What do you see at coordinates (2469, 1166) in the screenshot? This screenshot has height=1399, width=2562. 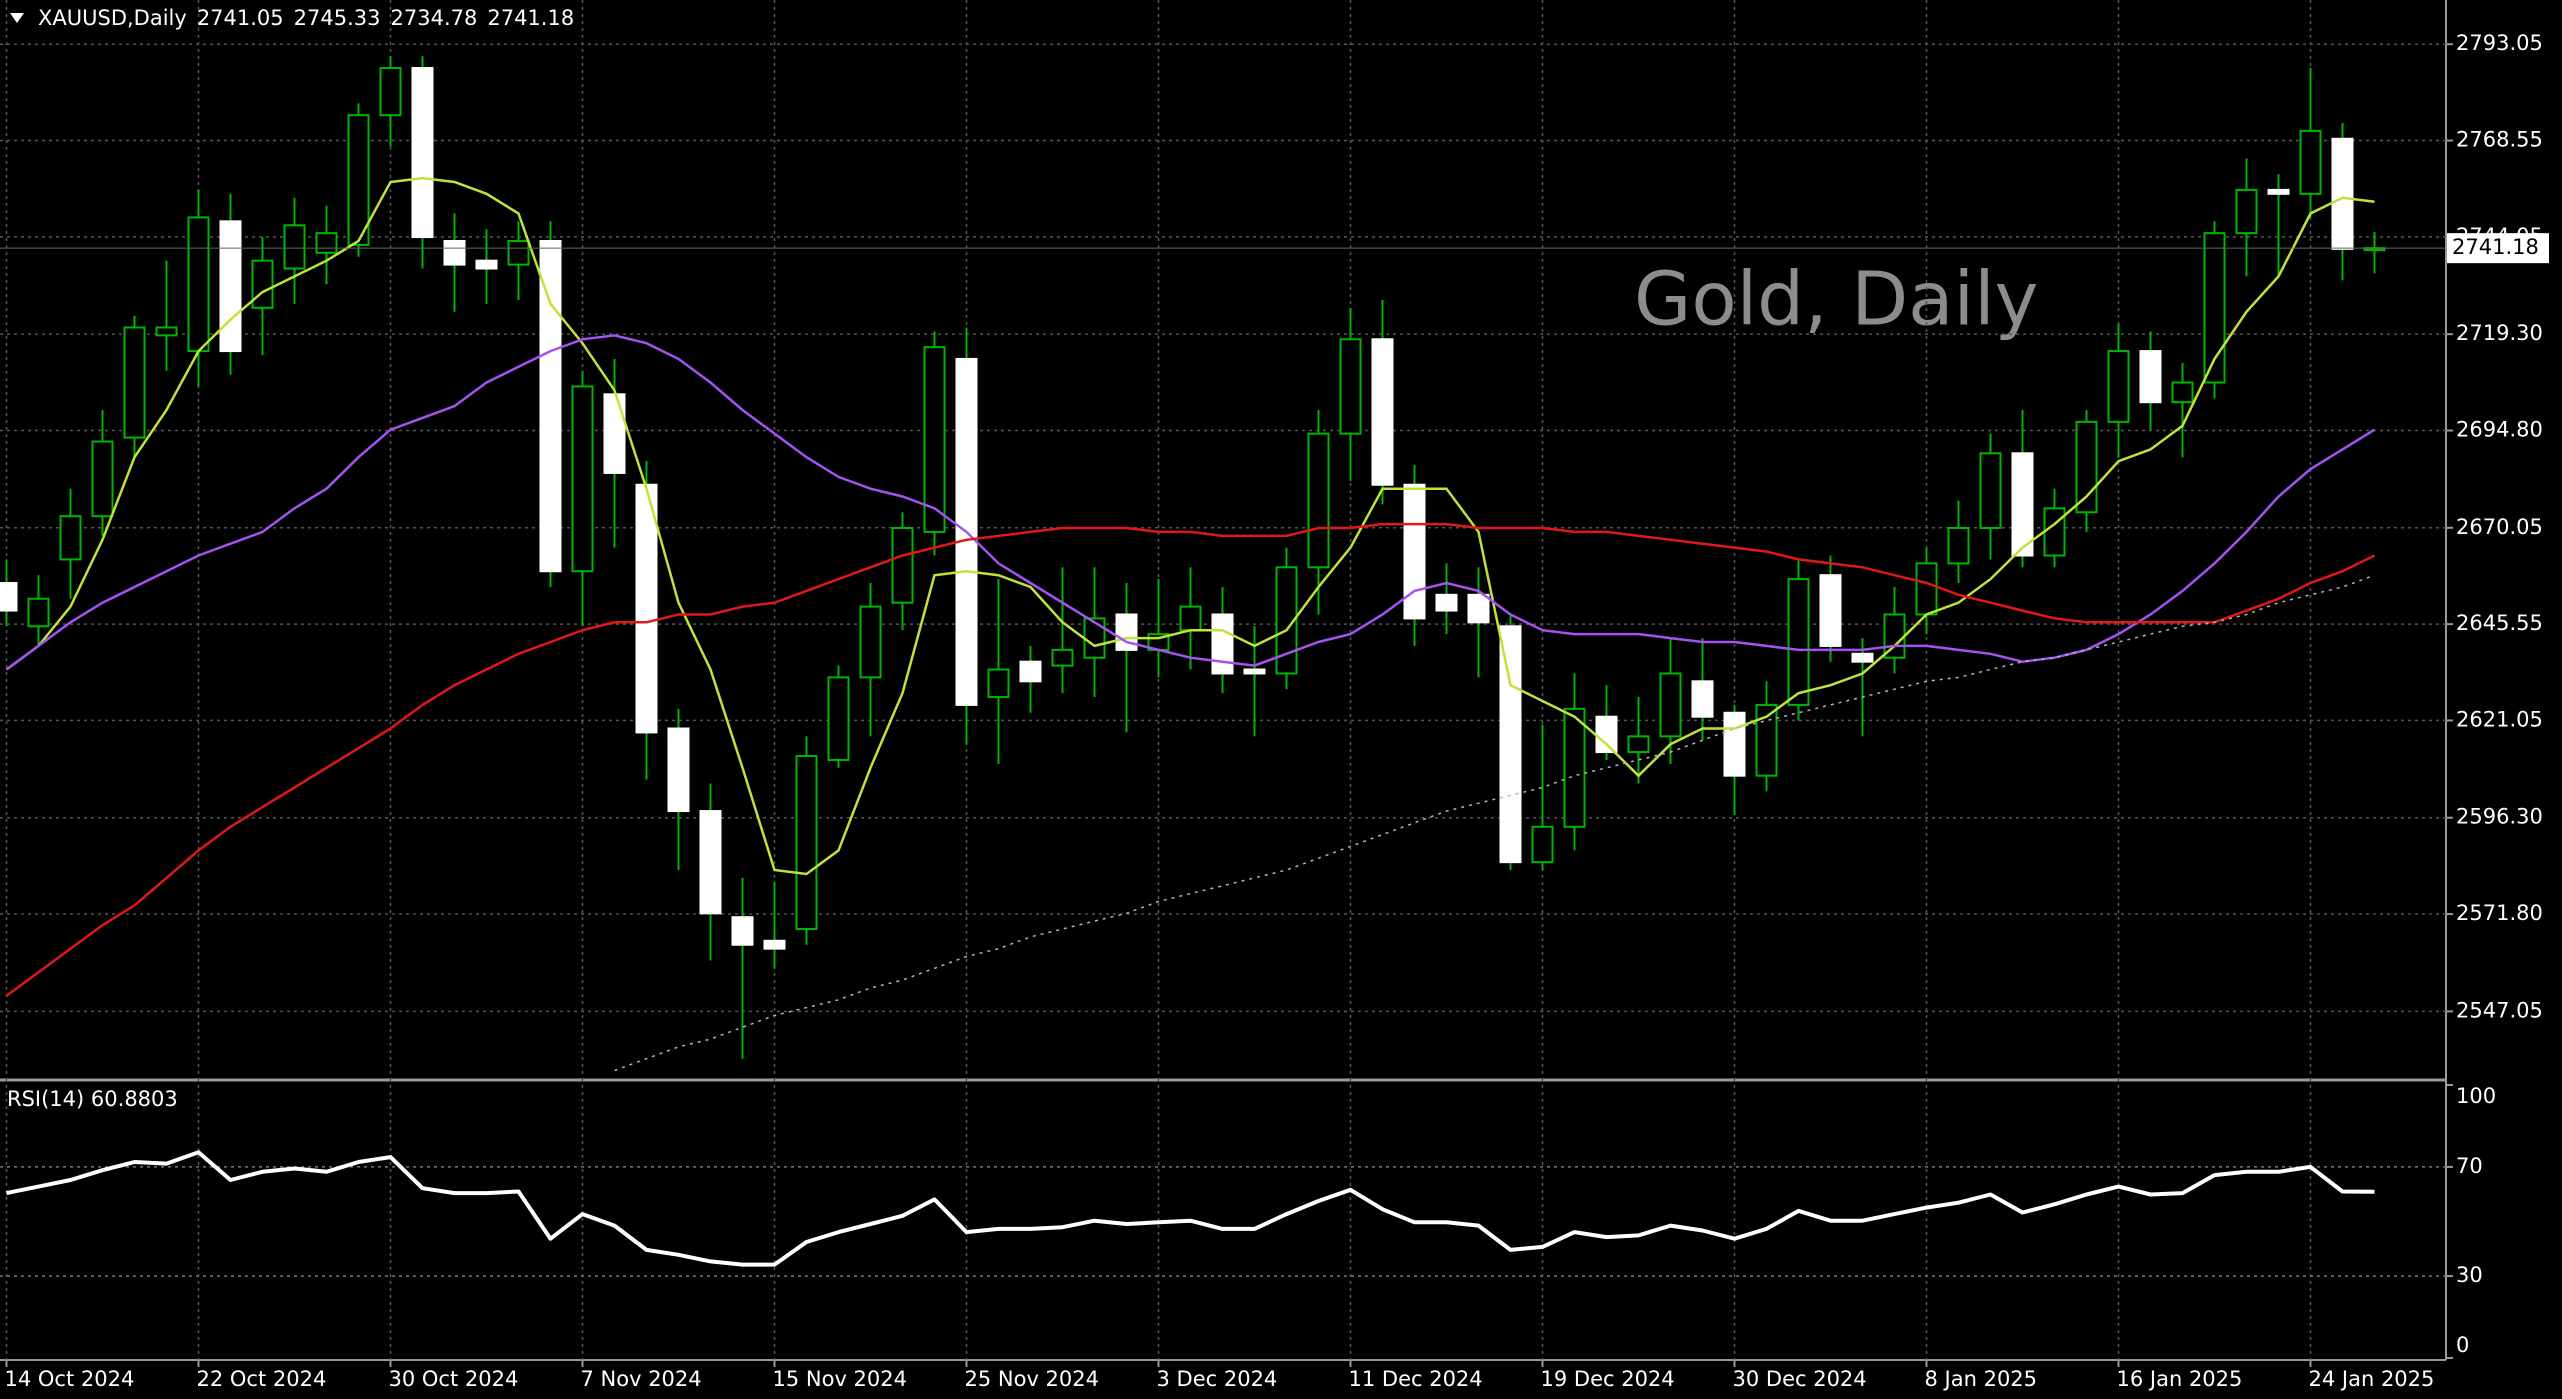 I see `y-tick-label: 70` at bounding box center [2469, 1166].